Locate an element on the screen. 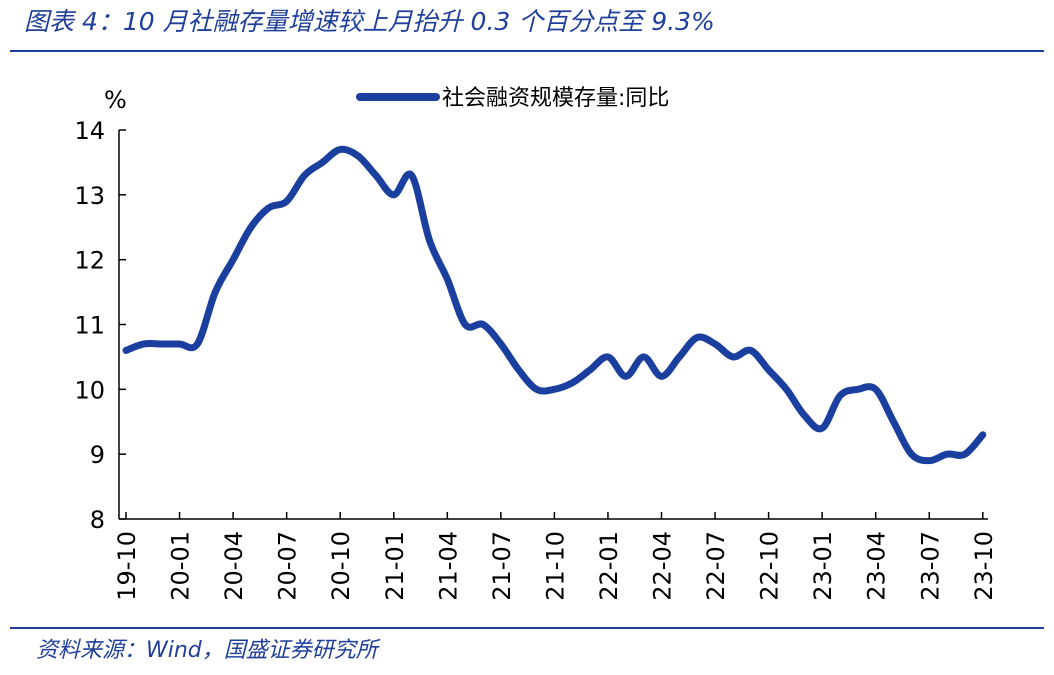 This screenshot has width=1054, height=675. x-tick-label: 21-04 is located at coordinates (448, 566).